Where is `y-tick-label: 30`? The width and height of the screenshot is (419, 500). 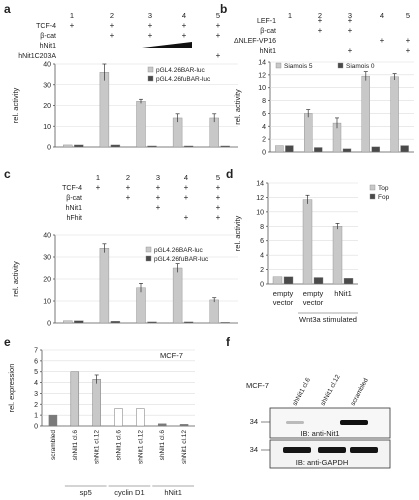 y-tick-label: 30 is located at coordinates (47, 258).